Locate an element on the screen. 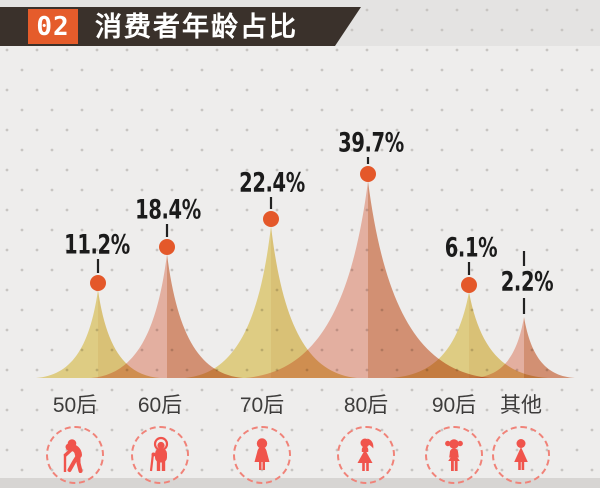 The height and width of the screenshot is (488, 600). mountain-1-left is located at coordinates (129, 316).